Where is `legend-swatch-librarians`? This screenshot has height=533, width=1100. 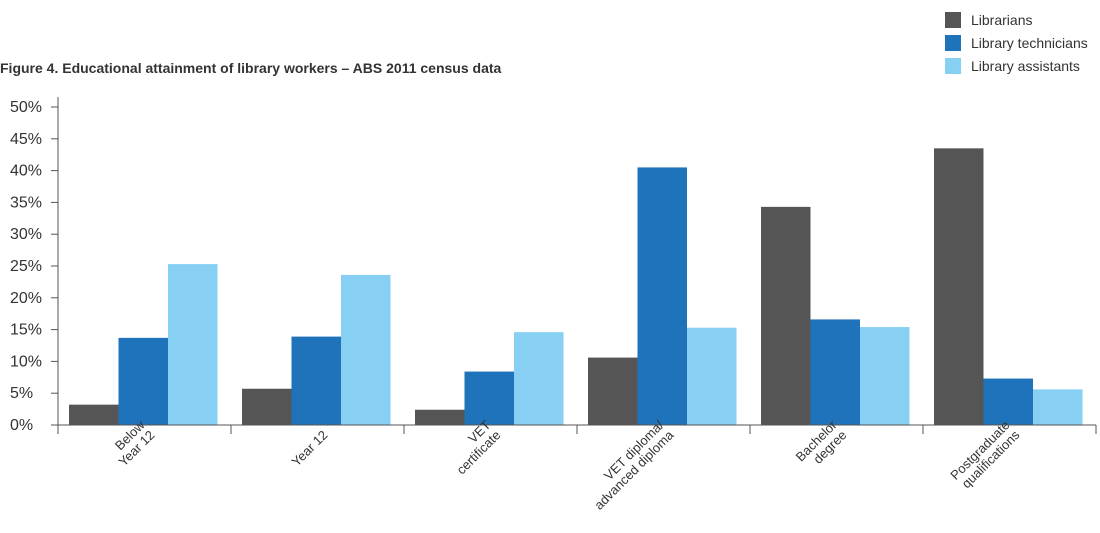 legend-swatch-librarians is located at coordinates (953, 19).